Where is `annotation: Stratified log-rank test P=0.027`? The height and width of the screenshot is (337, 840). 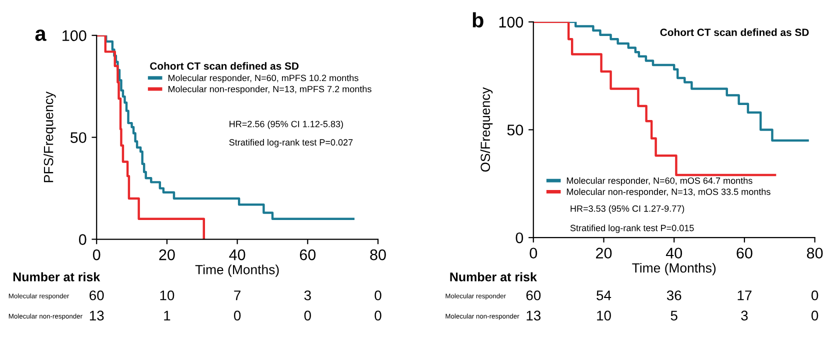 annotation: Stratified log-rank test P=0.027 is located at coordinates (291, 143).